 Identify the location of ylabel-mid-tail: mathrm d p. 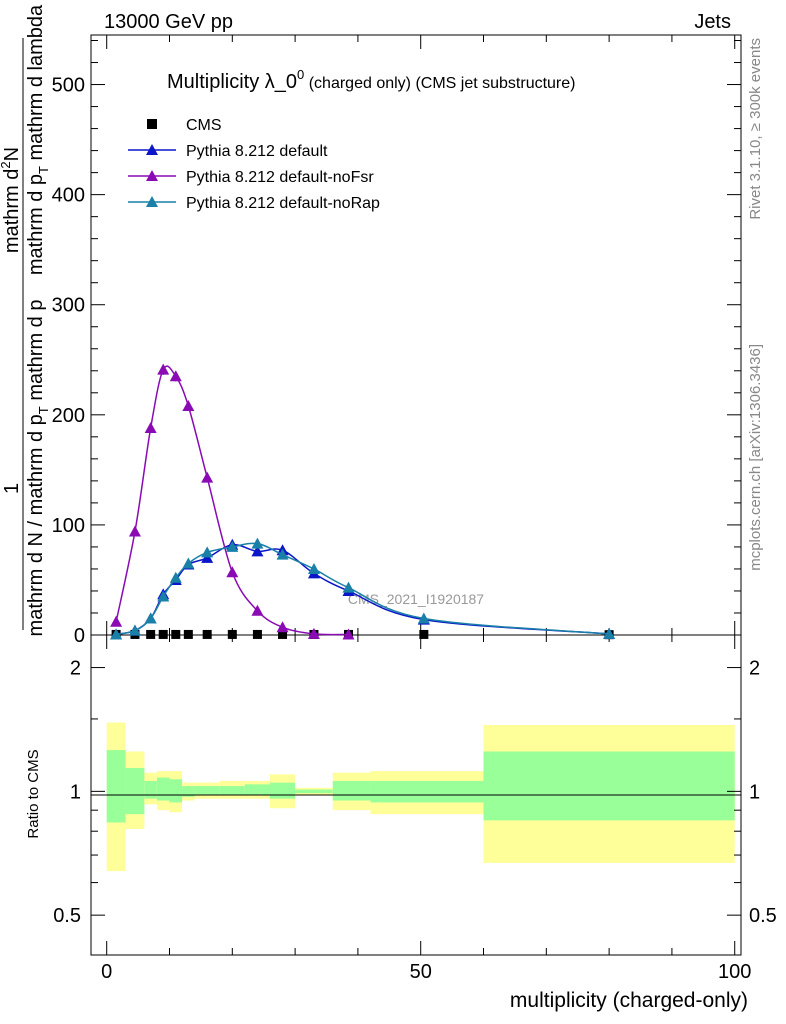
(36, 353).